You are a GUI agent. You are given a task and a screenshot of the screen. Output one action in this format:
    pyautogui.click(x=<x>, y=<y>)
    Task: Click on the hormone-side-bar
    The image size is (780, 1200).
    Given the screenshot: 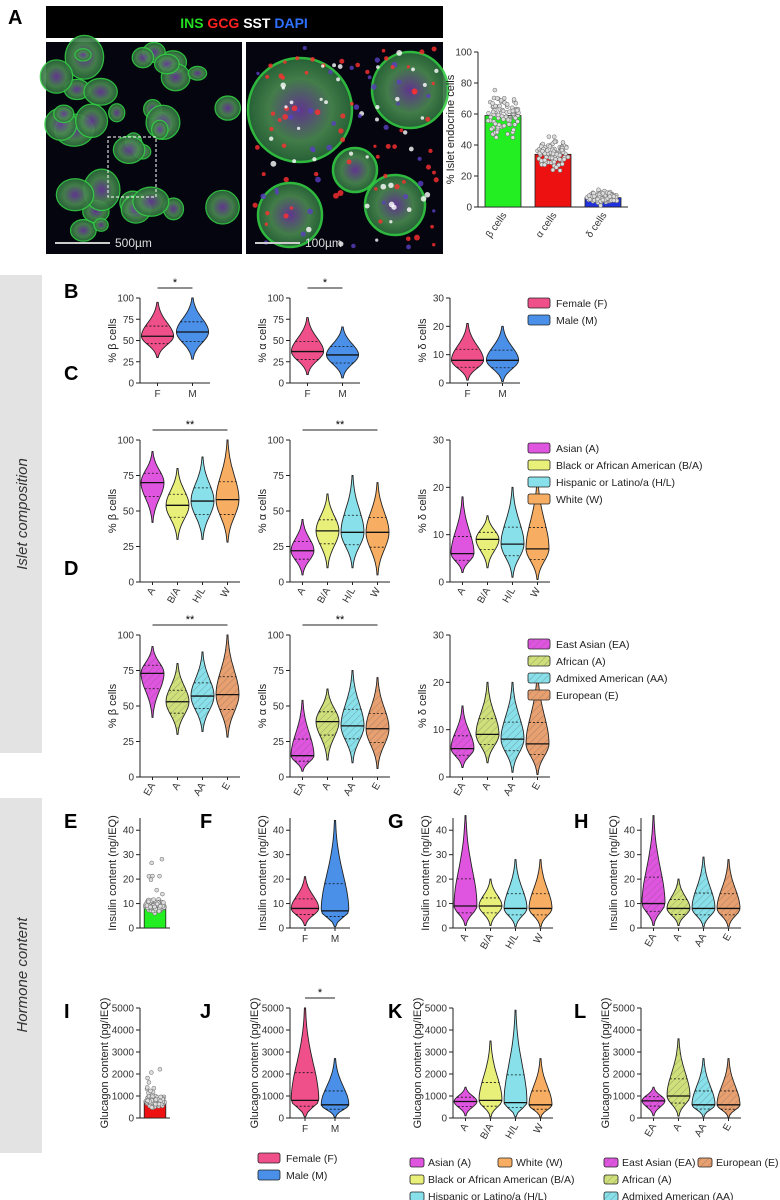 What is the action you would take?
    pyautogui.click(x=21, y=975)
    